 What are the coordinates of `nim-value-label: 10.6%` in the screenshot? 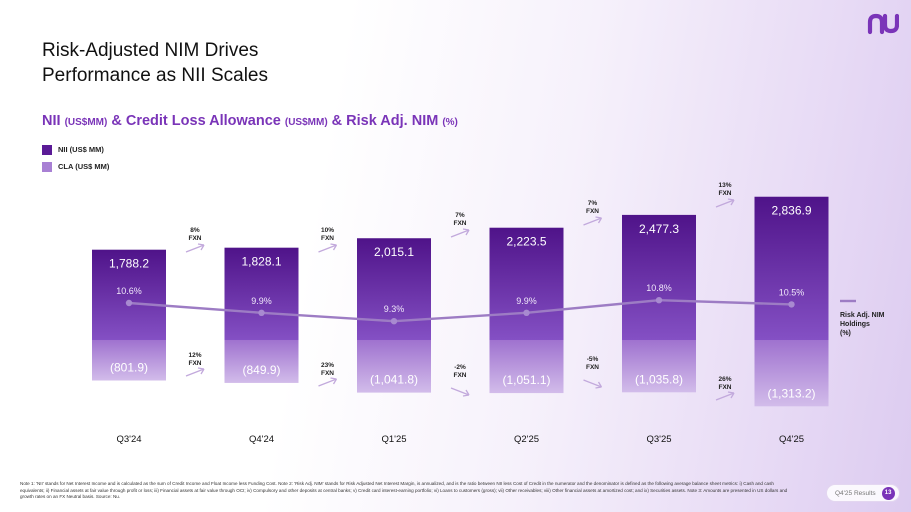 It's located at (129, 291).